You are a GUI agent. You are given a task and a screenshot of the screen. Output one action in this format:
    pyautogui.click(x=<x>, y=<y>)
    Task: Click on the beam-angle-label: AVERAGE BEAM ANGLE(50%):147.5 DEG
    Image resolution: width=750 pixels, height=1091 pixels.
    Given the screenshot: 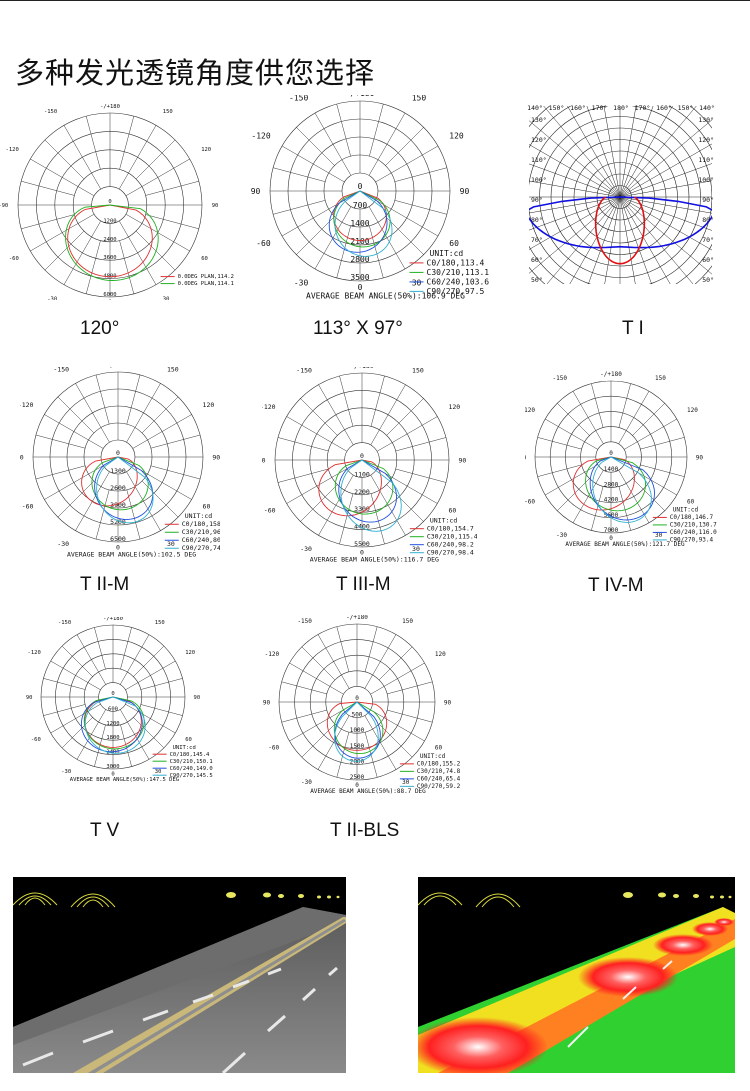 What is the action you would take?
    pyautogui.click(x=124, y=780)
    